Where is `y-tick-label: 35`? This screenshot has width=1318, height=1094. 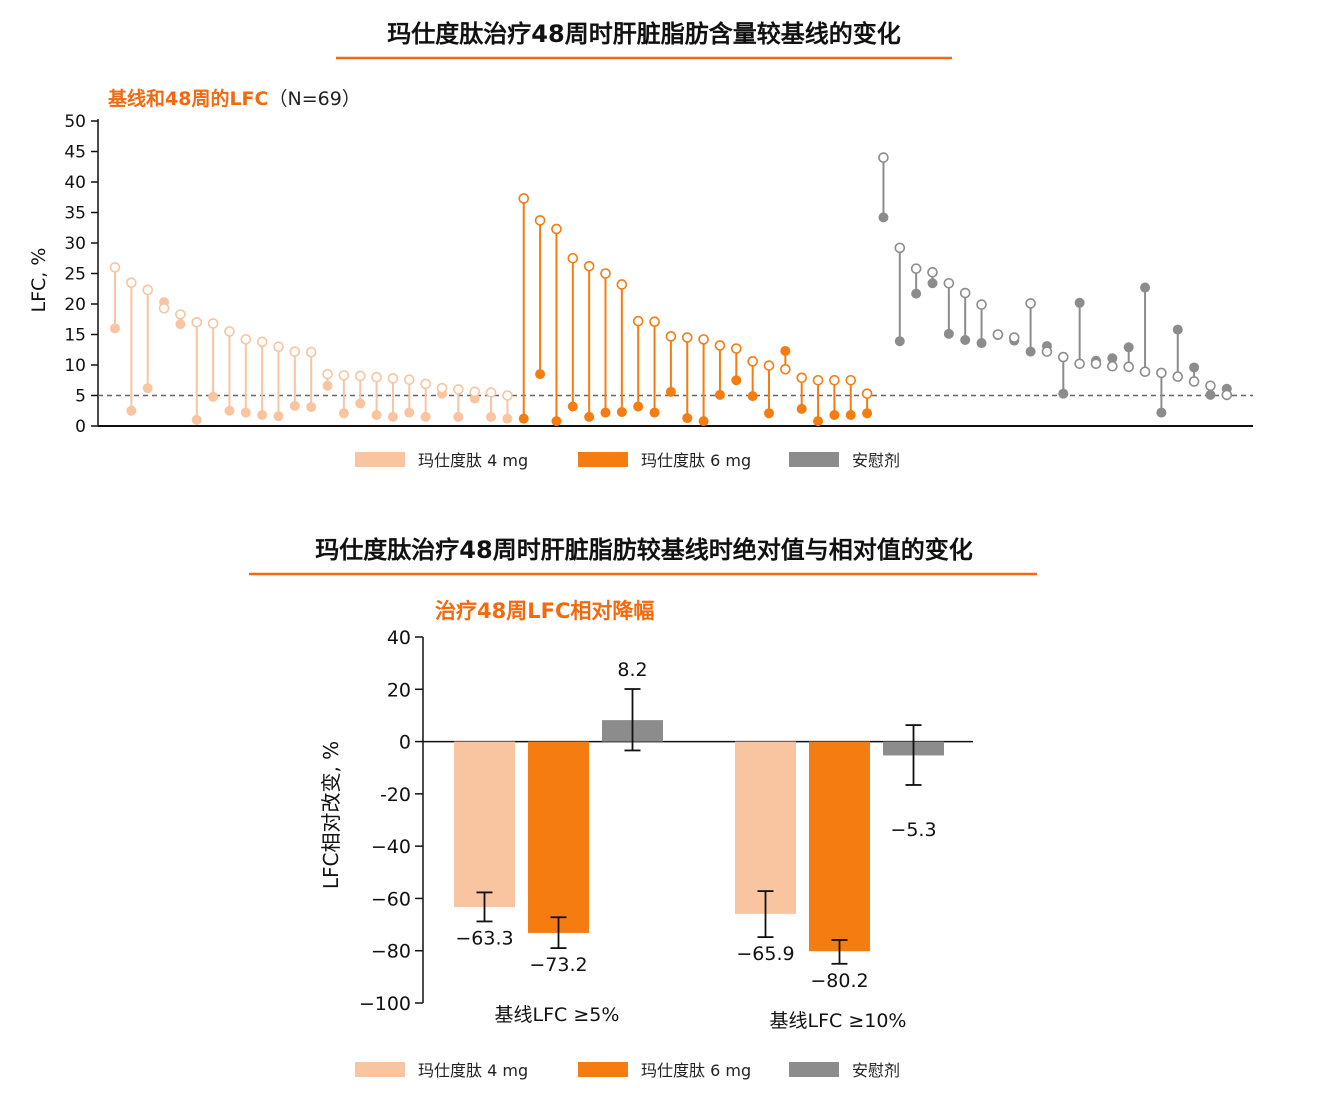
y-tick-label: 35 is located at coordinates (75, 214).